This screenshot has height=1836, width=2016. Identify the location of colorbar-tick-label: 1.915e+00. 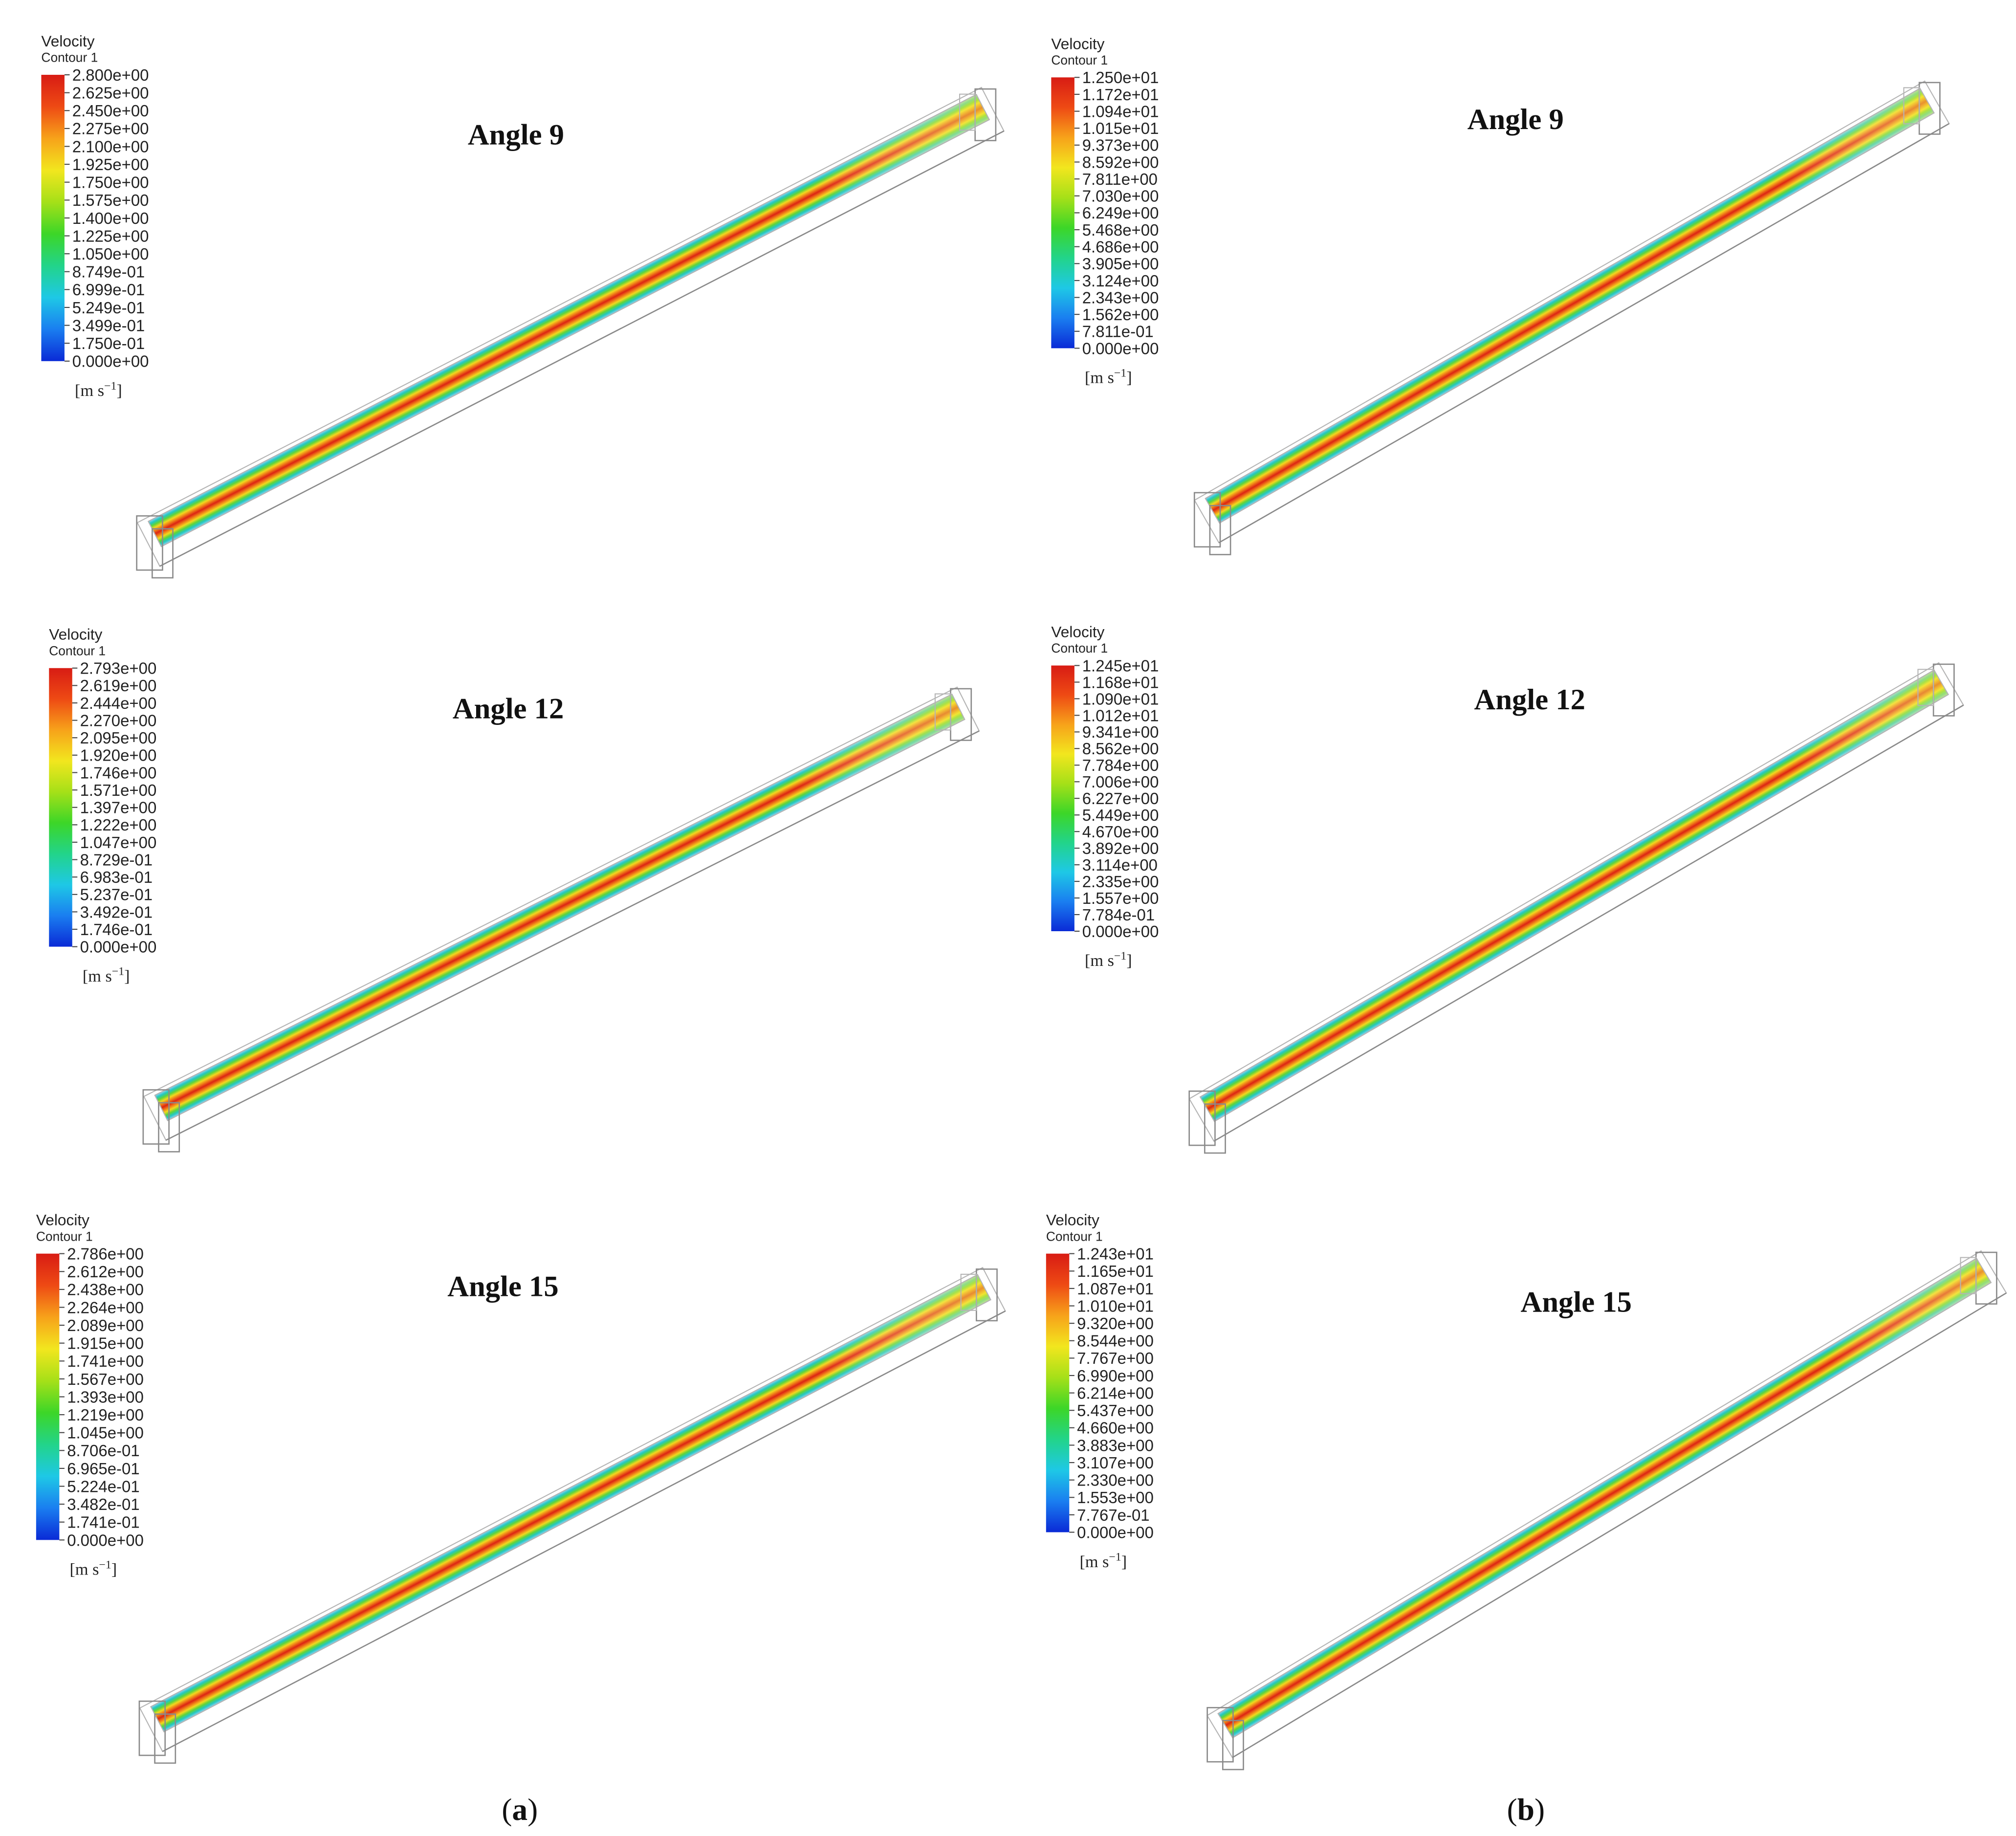
(105, 1343).